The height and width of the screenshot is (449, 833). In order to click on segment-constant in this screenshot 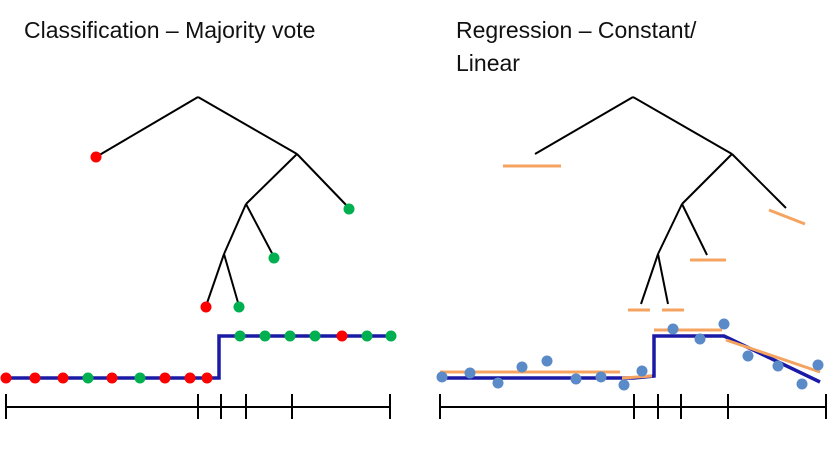, I will do `click(637, 377)`.